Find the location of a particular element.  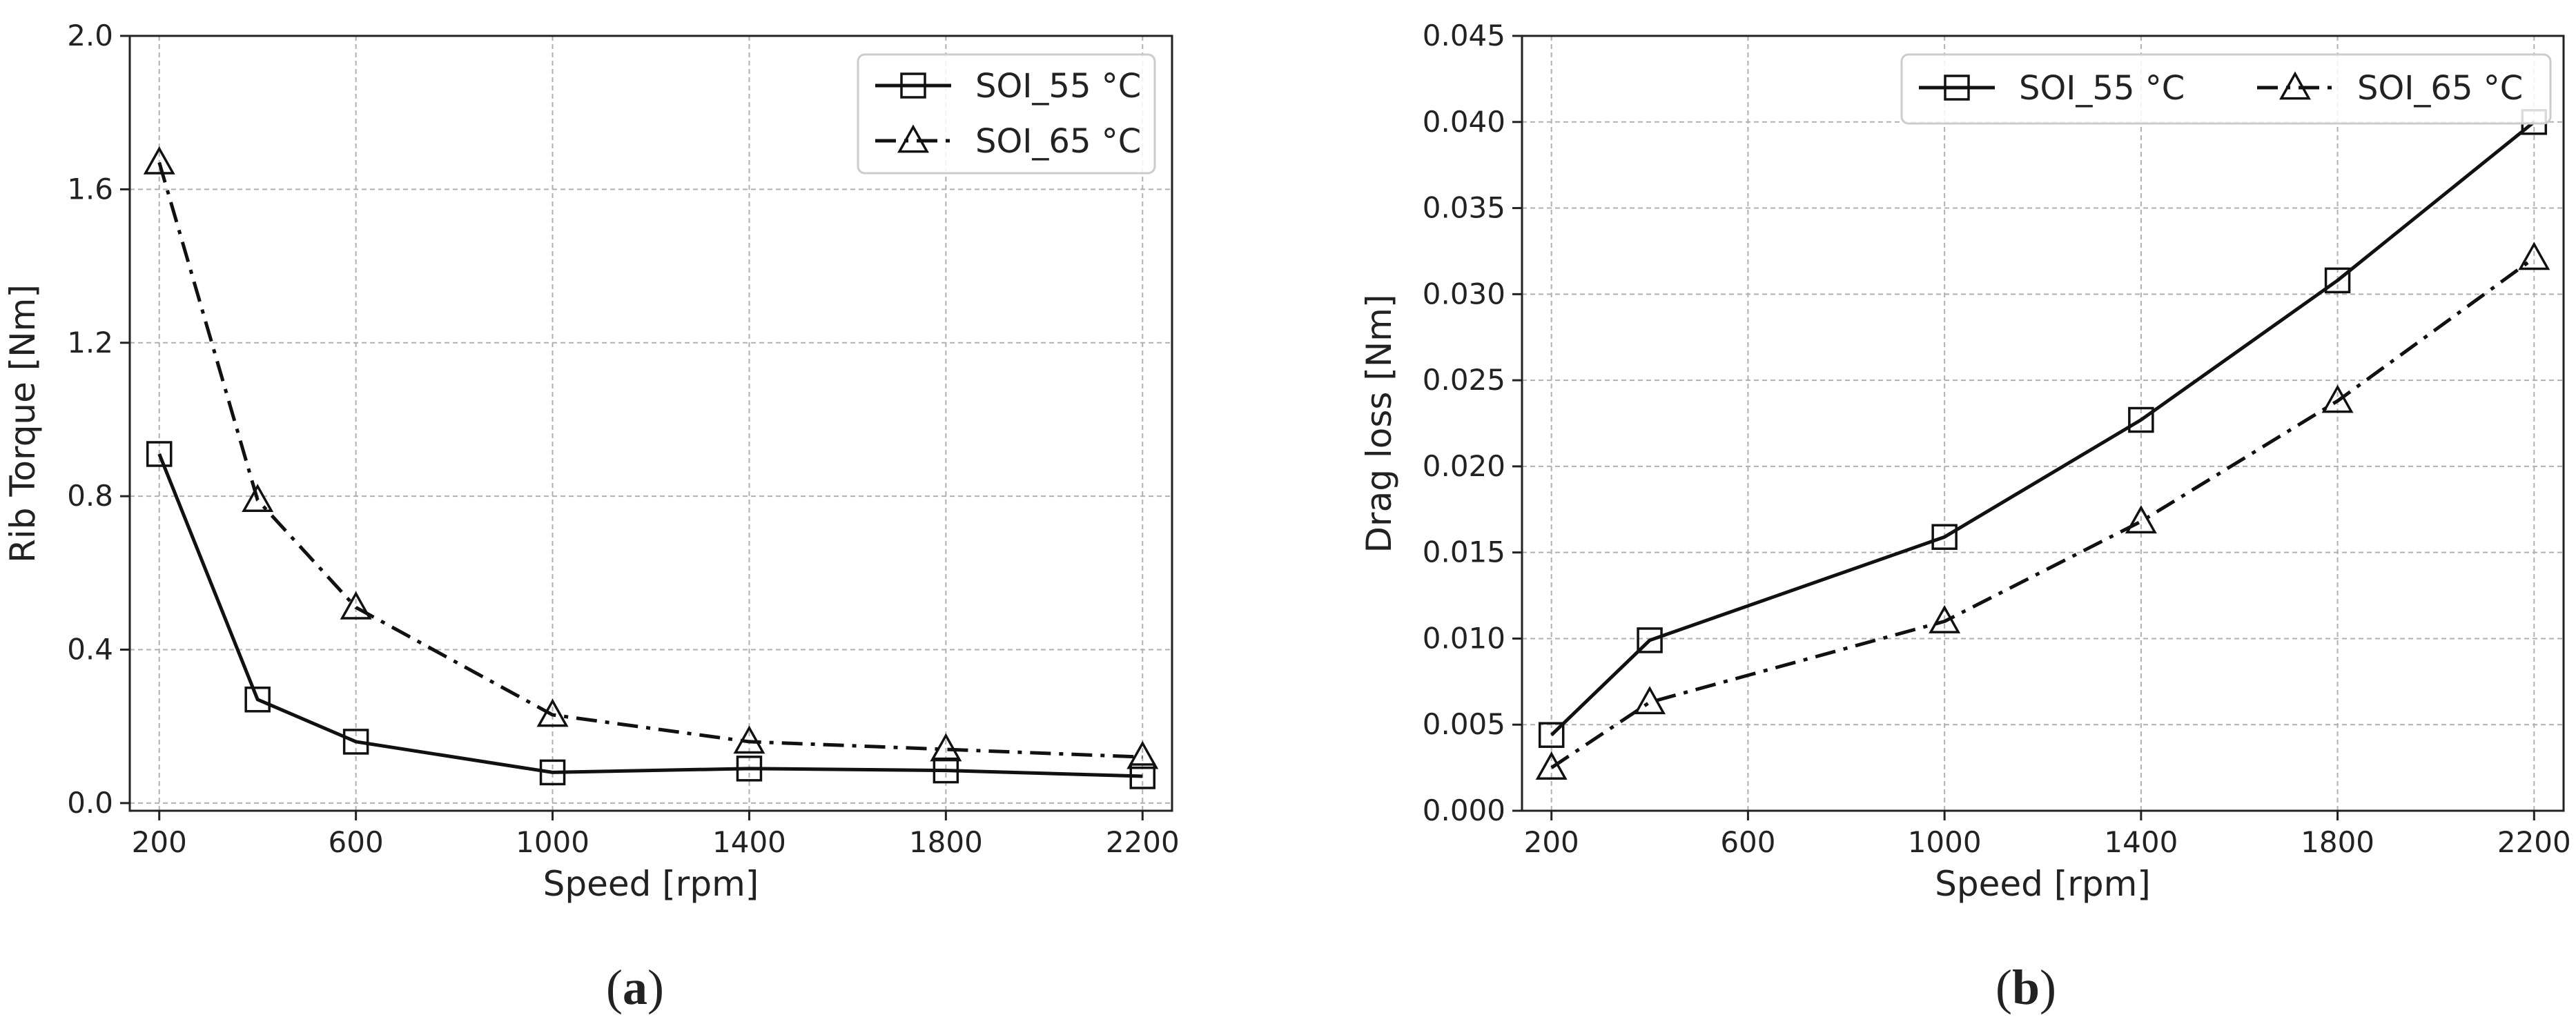

panel-label: (a) is located at coordinates (635, 987).